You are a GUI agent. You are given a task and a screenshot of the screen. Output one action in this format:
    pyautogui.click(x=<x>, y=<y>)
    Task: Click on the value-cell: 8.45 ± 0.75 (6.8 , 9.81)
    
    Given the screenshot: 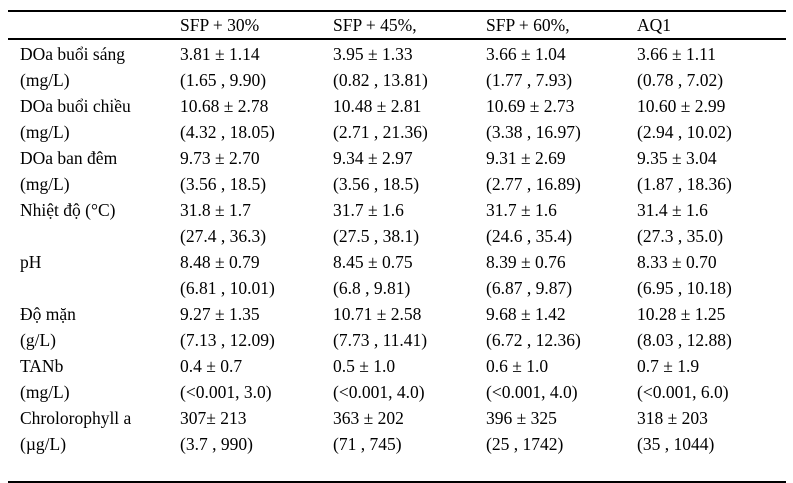 What is the action you would take?
    pyautogui.click(x=409, y=275)
    